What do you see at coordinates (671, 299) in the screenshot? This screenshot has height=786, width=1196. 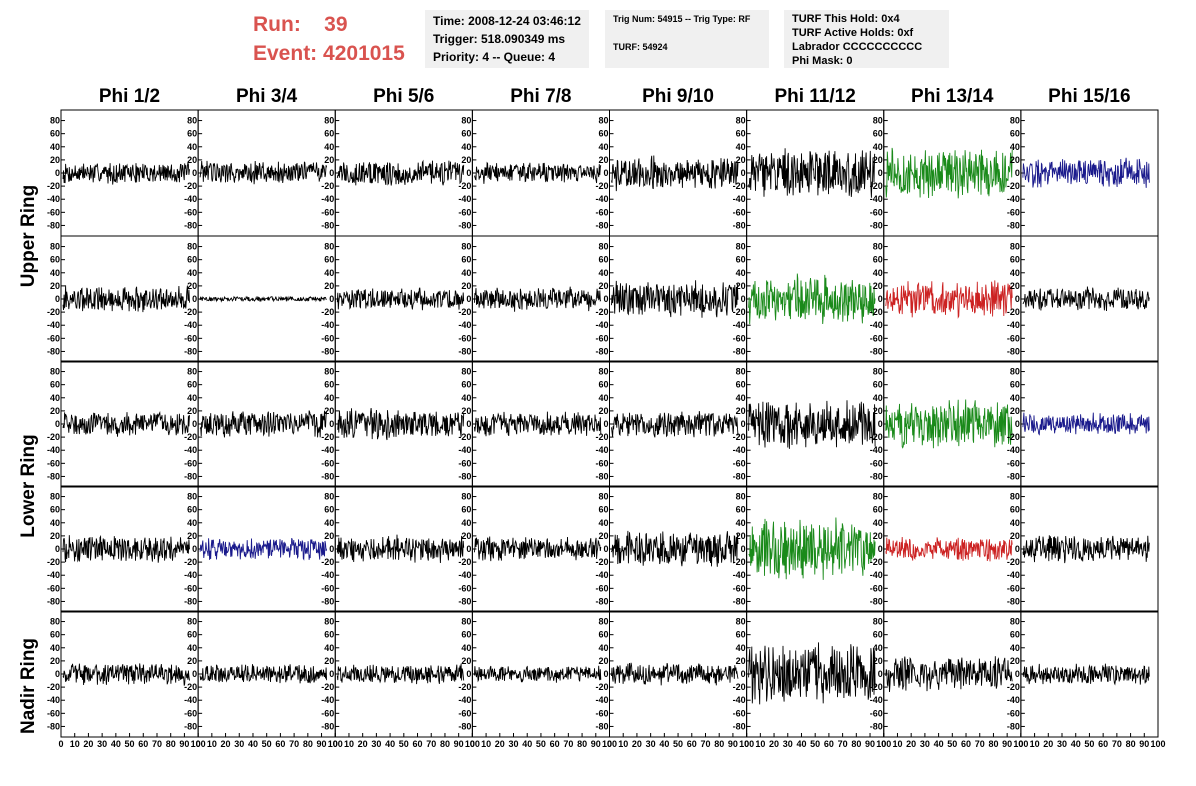 I see `panel-r2-c5: -80 -60 -40 -20 0 20 40 60 80` at bounding box center [671, 299].